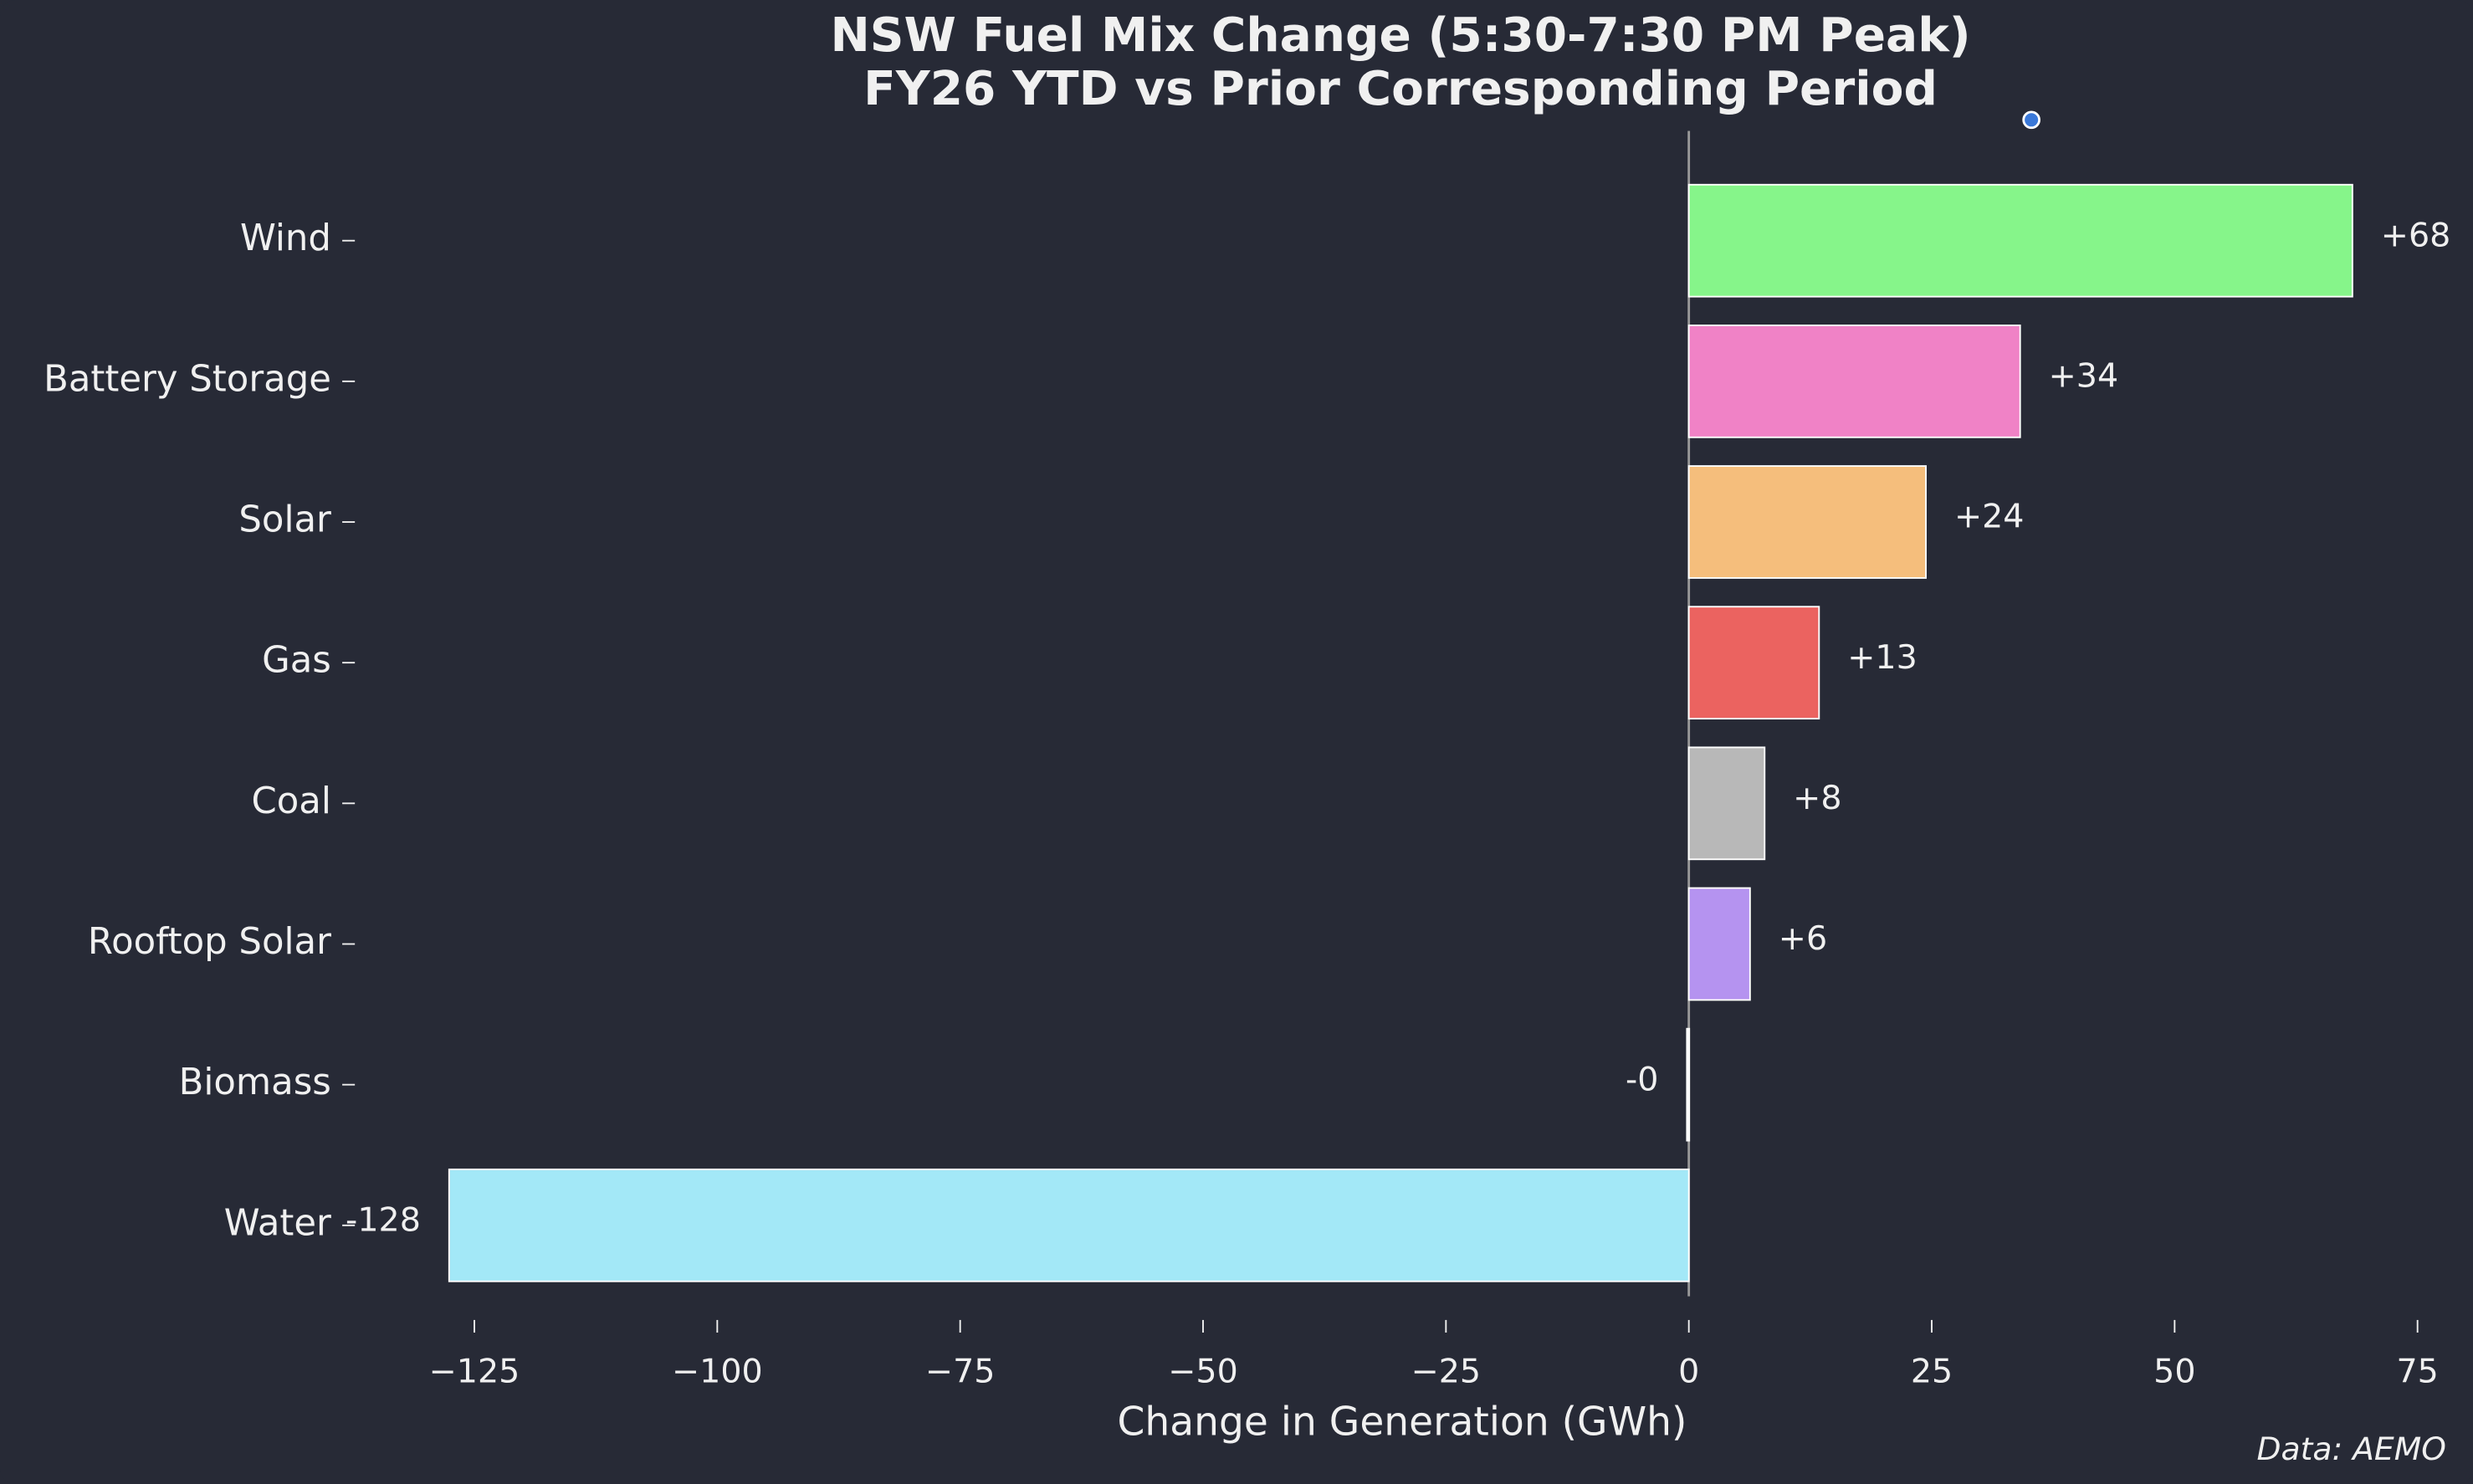  I want to click on y-tick-label: Gas, so click(297, 661).